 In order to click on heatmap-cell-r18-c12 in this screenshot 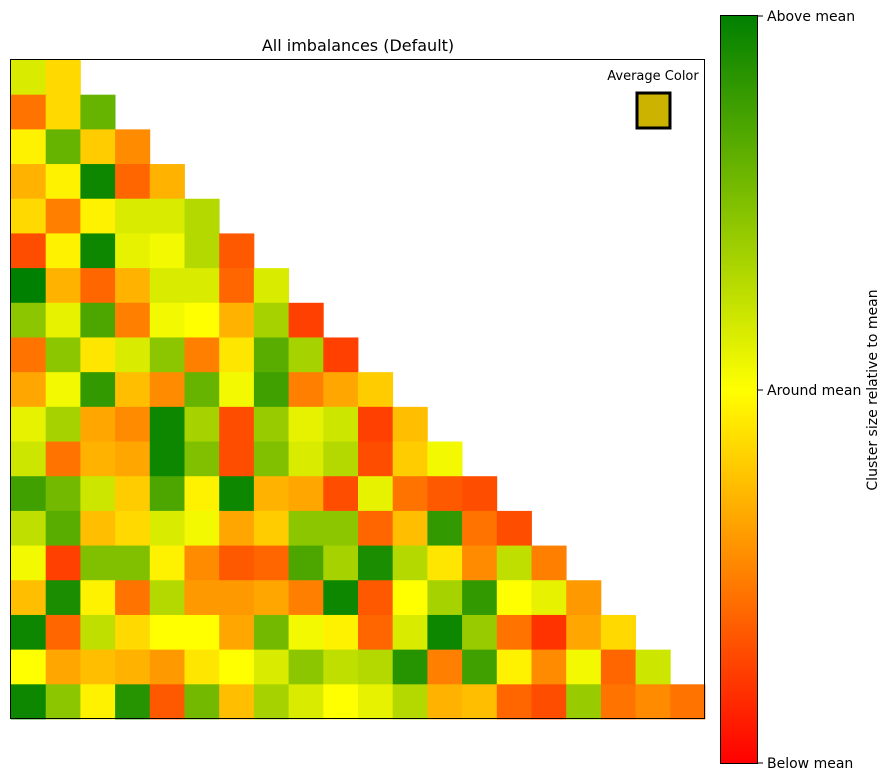, I will do `click(445, 702)`.